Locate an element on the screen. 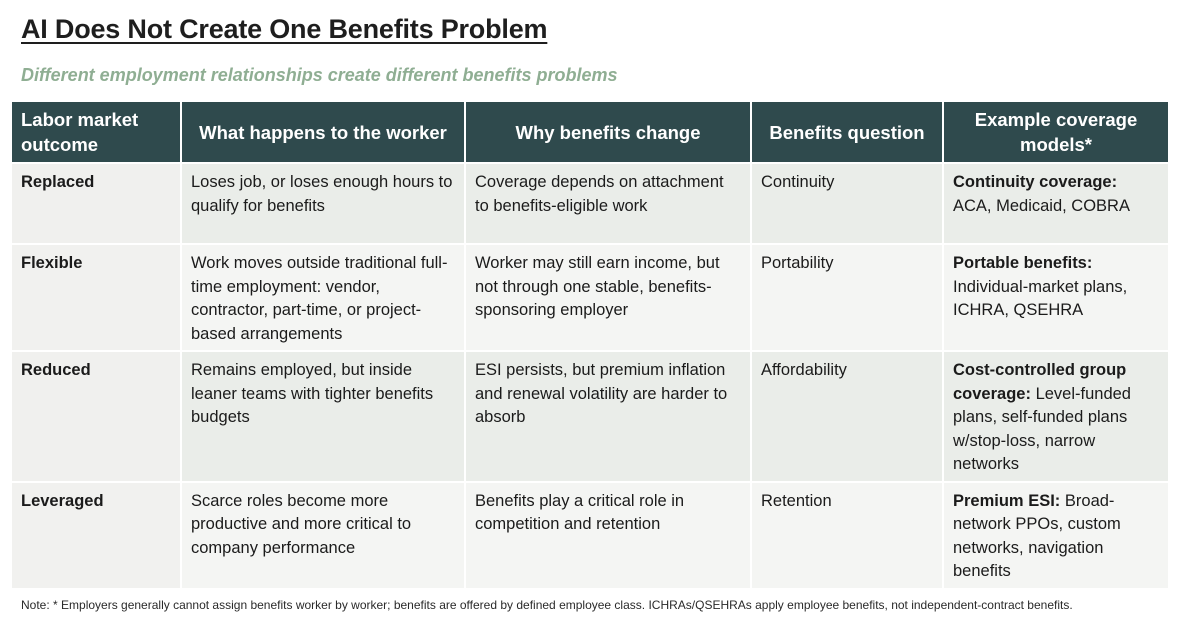 Image resolution: width=1180 pixels, height=626 pixels. header-what-happens: What happens to the worker is located at coordinates (323, 132).